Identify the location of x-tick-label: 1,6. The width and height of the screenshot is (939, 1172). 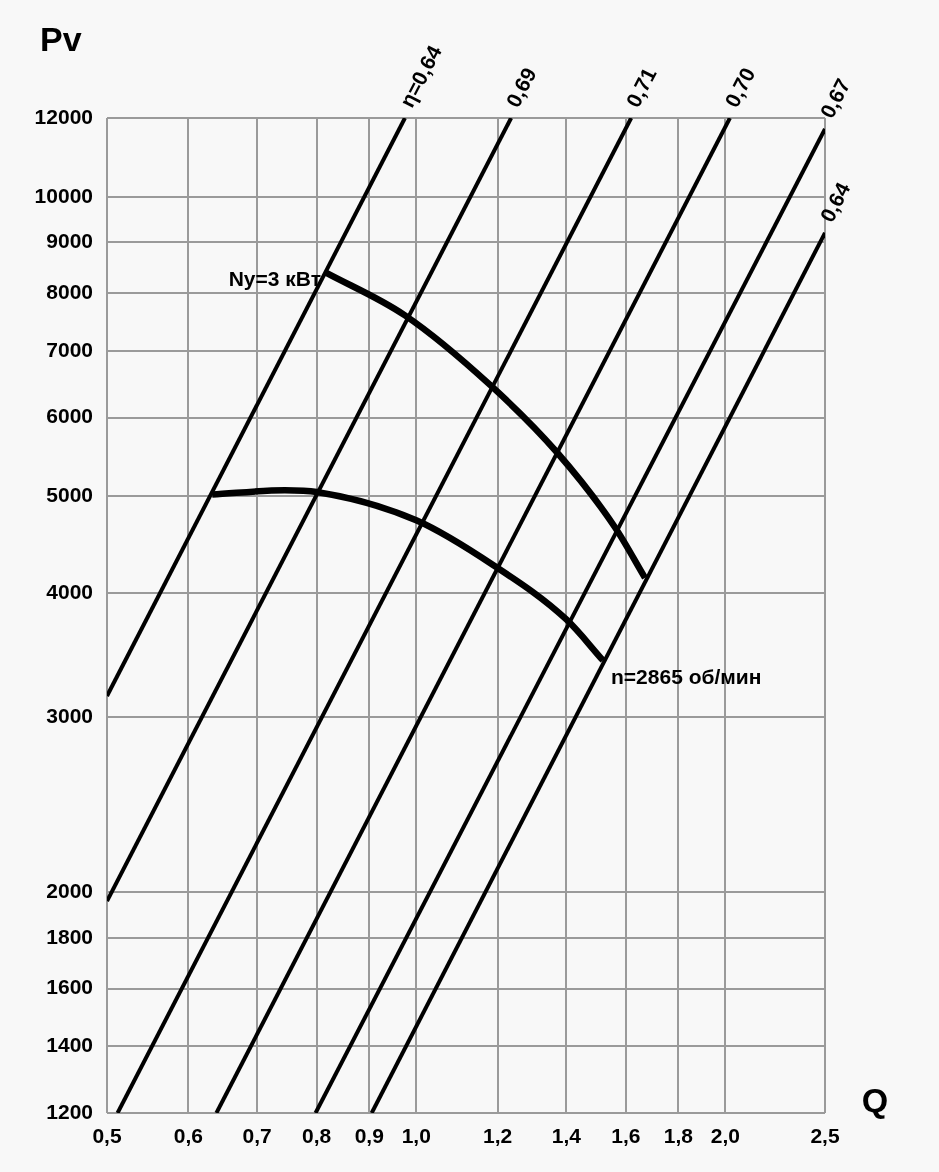
(626, 1136).